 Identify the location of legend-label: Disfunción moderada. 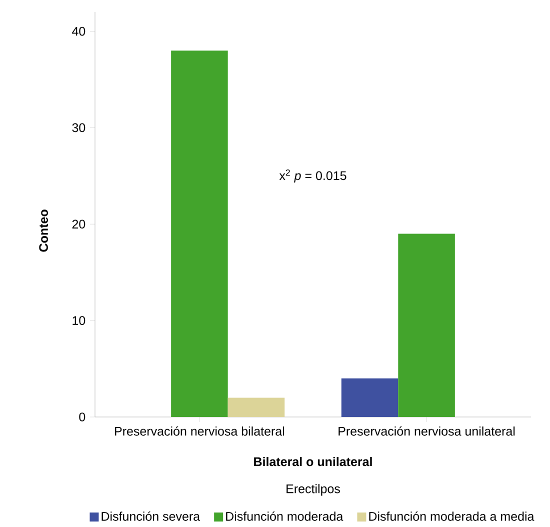
(285, 517).